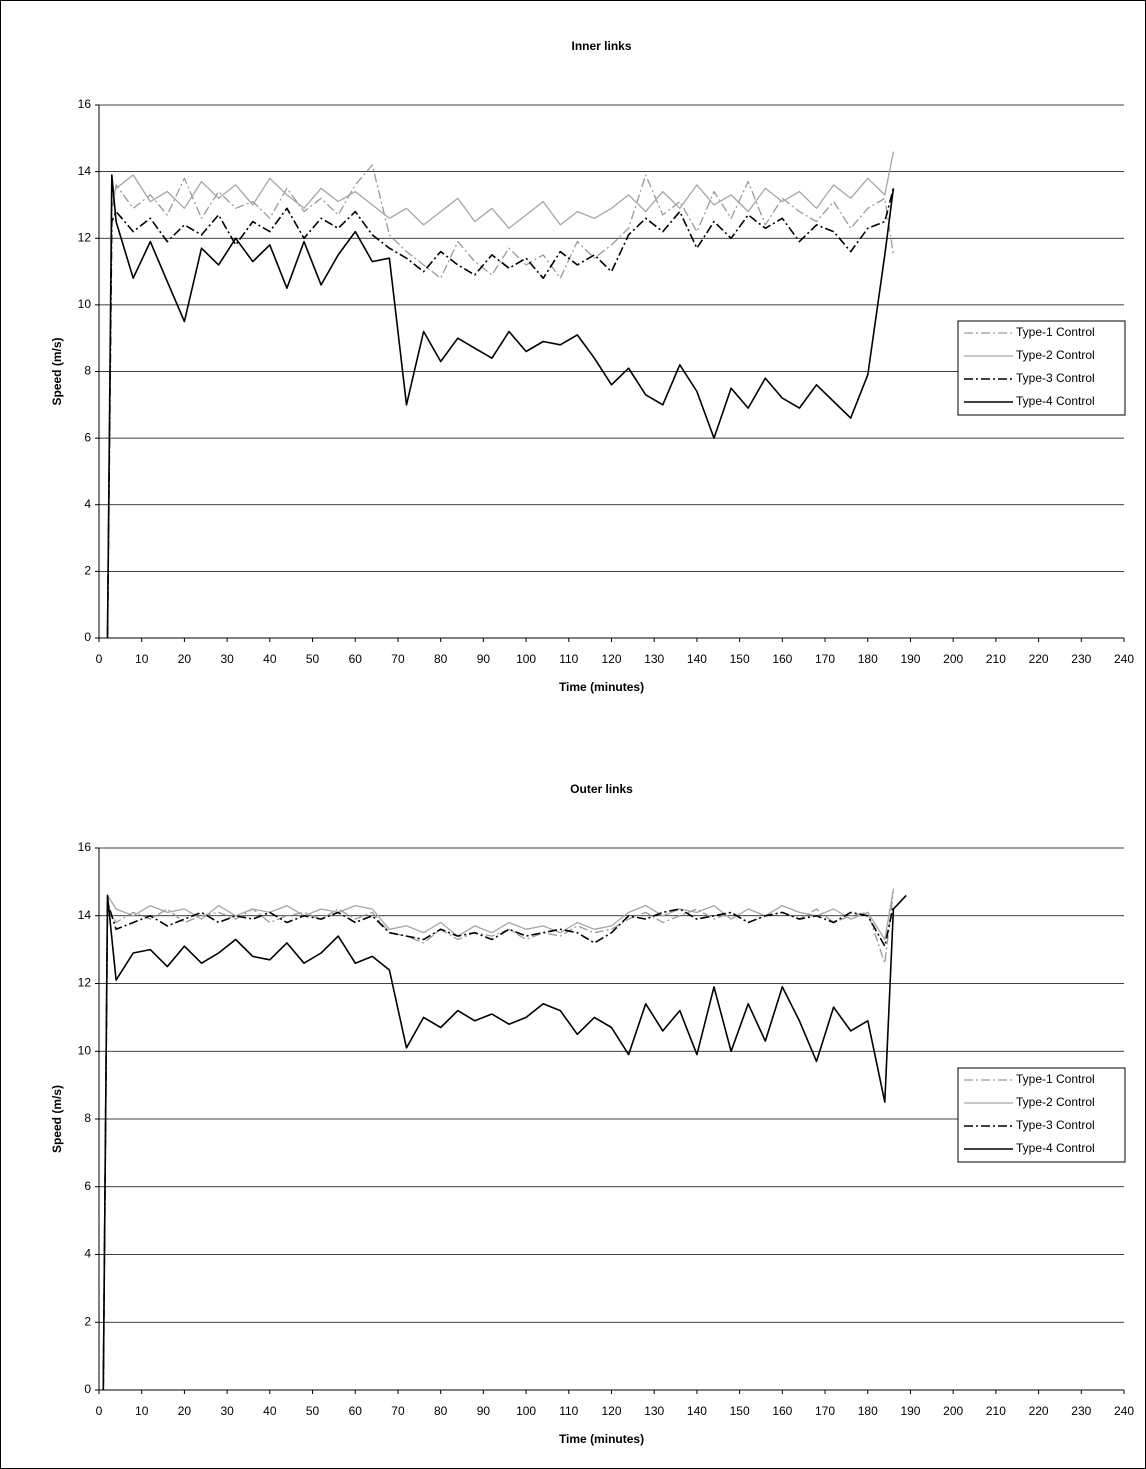 The height and width of the screenshot is (1469, 1146). I want to click on chart-title: Inner links, so click(601, 46).